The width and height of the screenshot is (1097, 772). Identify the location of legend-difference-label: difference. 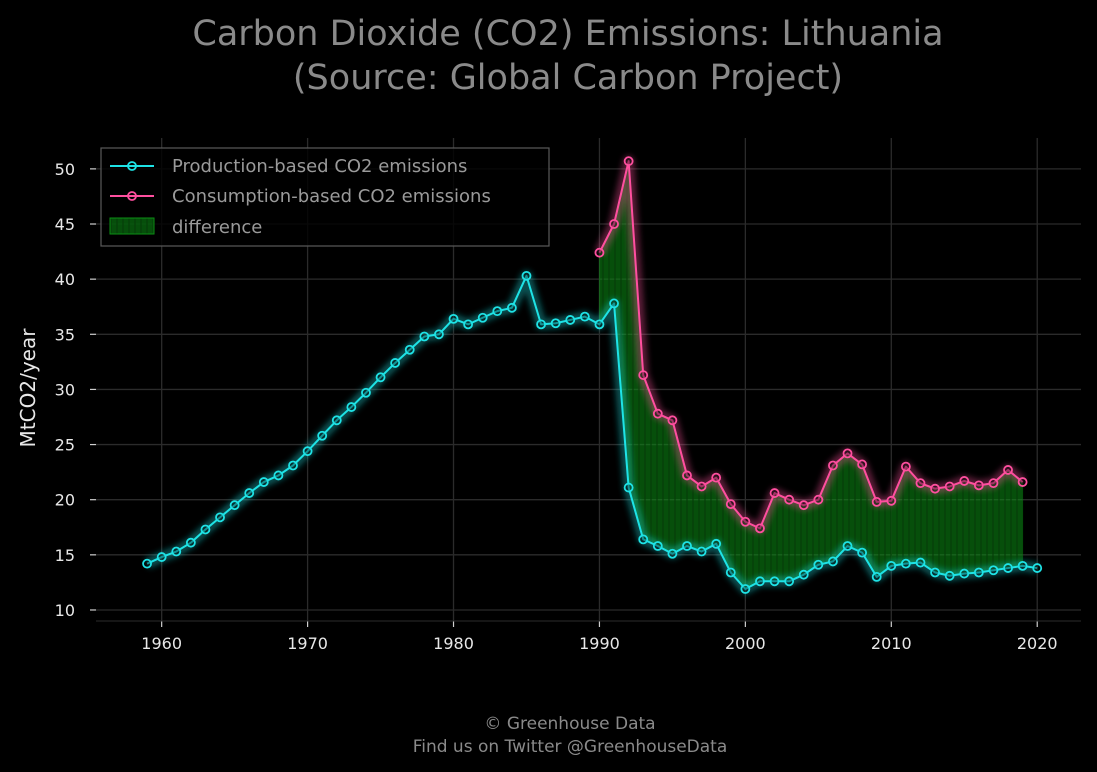
(217, 227).